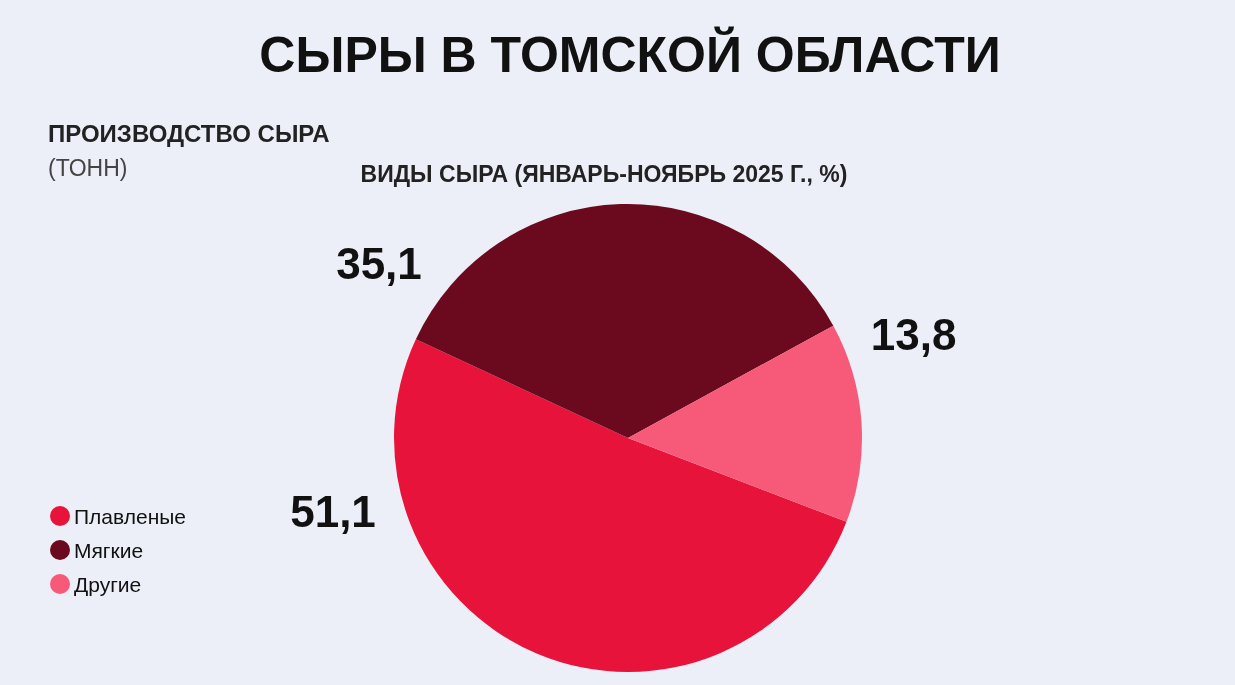 This screenshot has width=1235, height=685. What do you see at coordinates (913, 334) in the screenshot?
I see `data-label: 13,8` at bounding box center [913, 334].